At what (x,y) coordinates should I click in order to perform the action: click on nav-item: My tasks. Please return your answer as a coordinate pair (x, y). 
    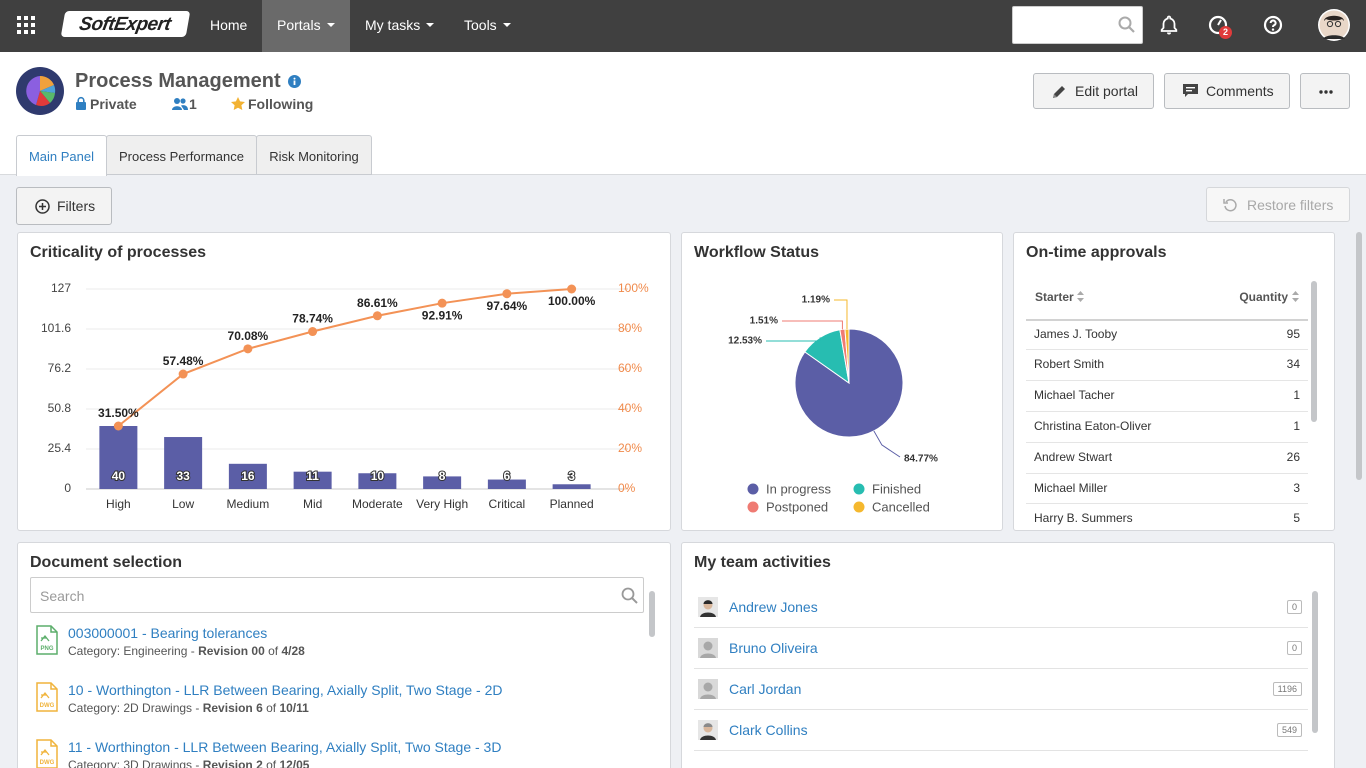
    Looking at the image, I should click on (393, 25).